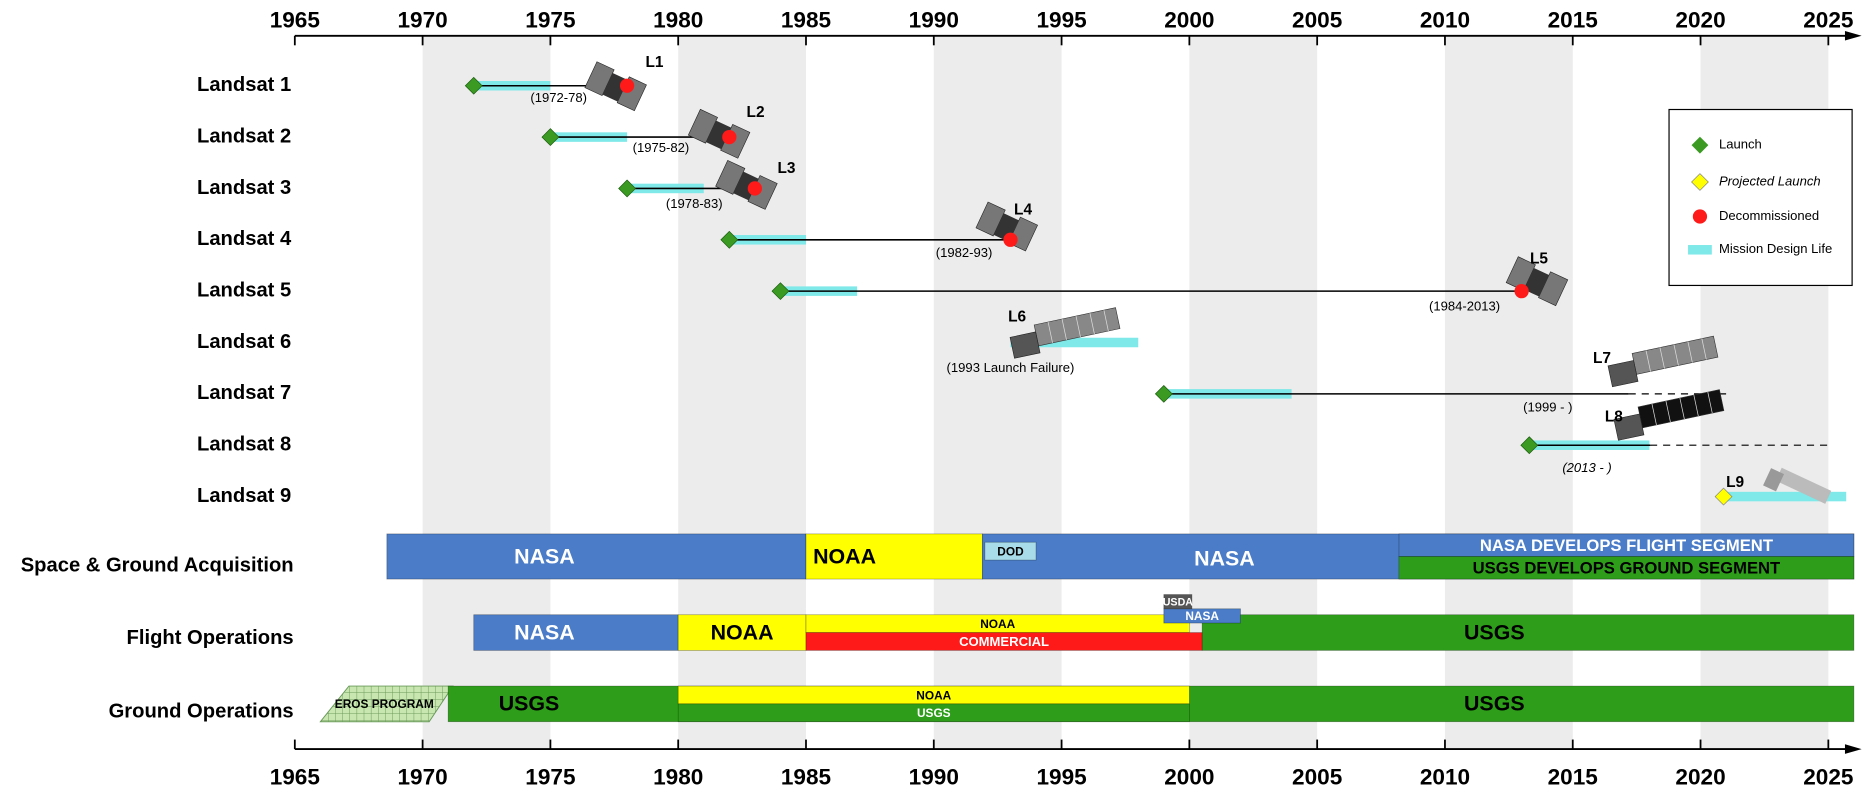 The height and width of the screenshot is (792, 1864). Describe the element at coordinates (244, 496) in the screenshot. I see `mission-name: Landsat 9` at that location.